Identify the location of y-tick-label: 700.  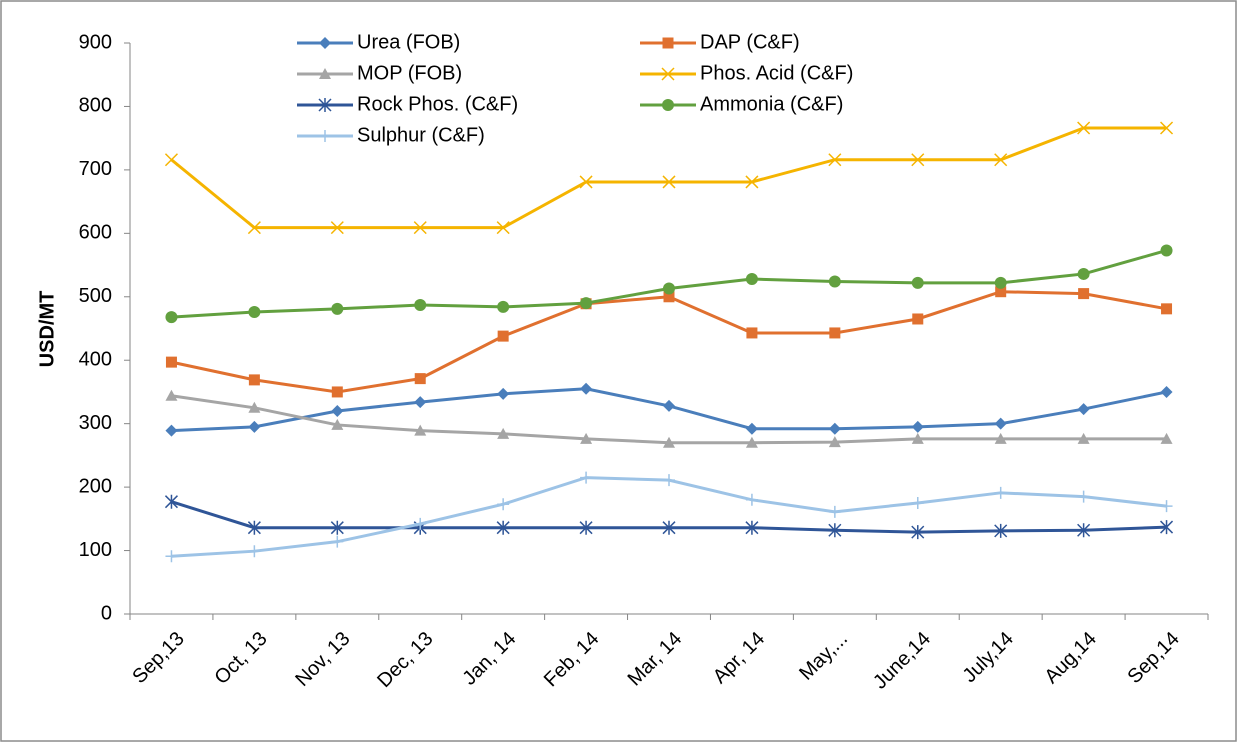
(95, 169).